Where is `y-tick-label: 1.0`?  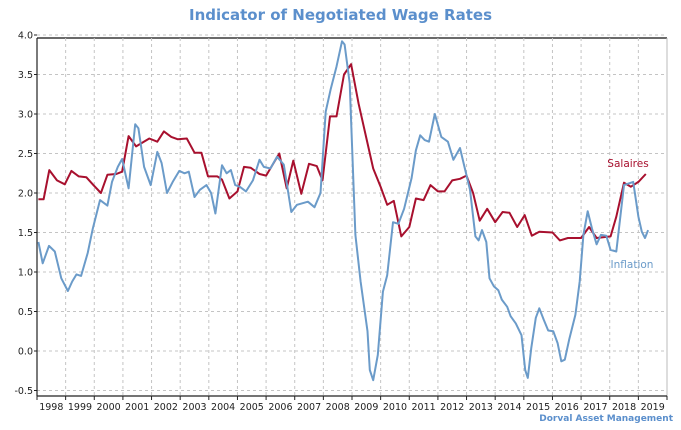
y-tick-label: 1.0 is located at coordinates (25, 273).